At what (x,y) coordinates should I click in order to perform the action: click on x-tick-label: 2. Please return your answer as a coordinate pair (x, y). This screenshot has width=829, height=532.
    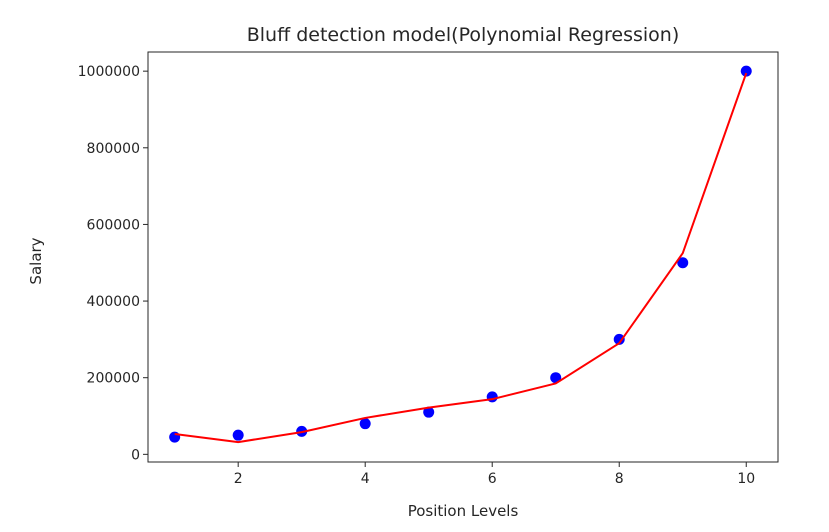
    Looking at the image, I should click on (238, 479).